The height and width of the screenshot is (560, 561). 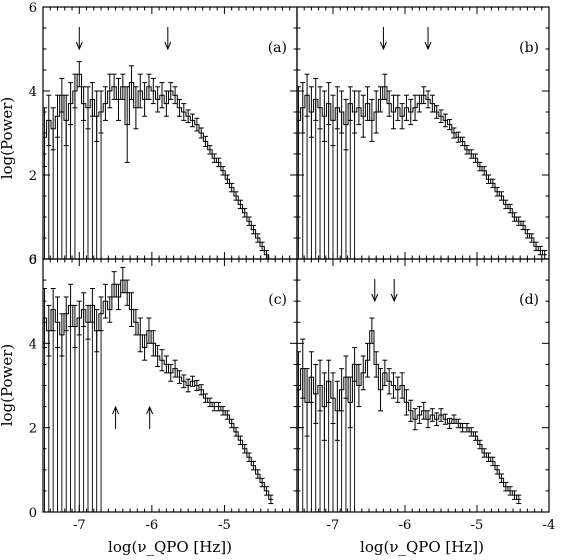 I want to click on panel-label: (b), so click(x=529, y=48).